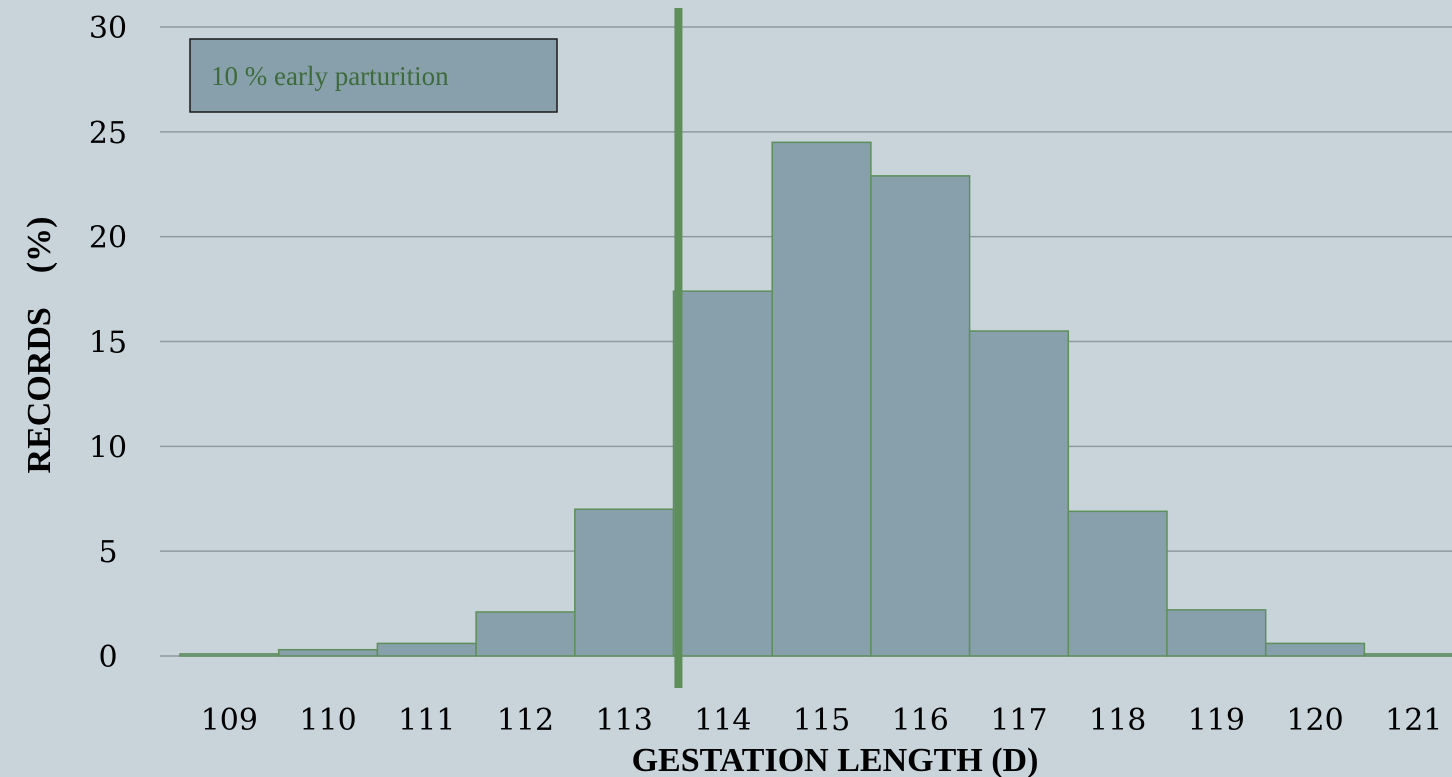  I want to click on annotation-box: 10 % early parturition, so click(373, 75).